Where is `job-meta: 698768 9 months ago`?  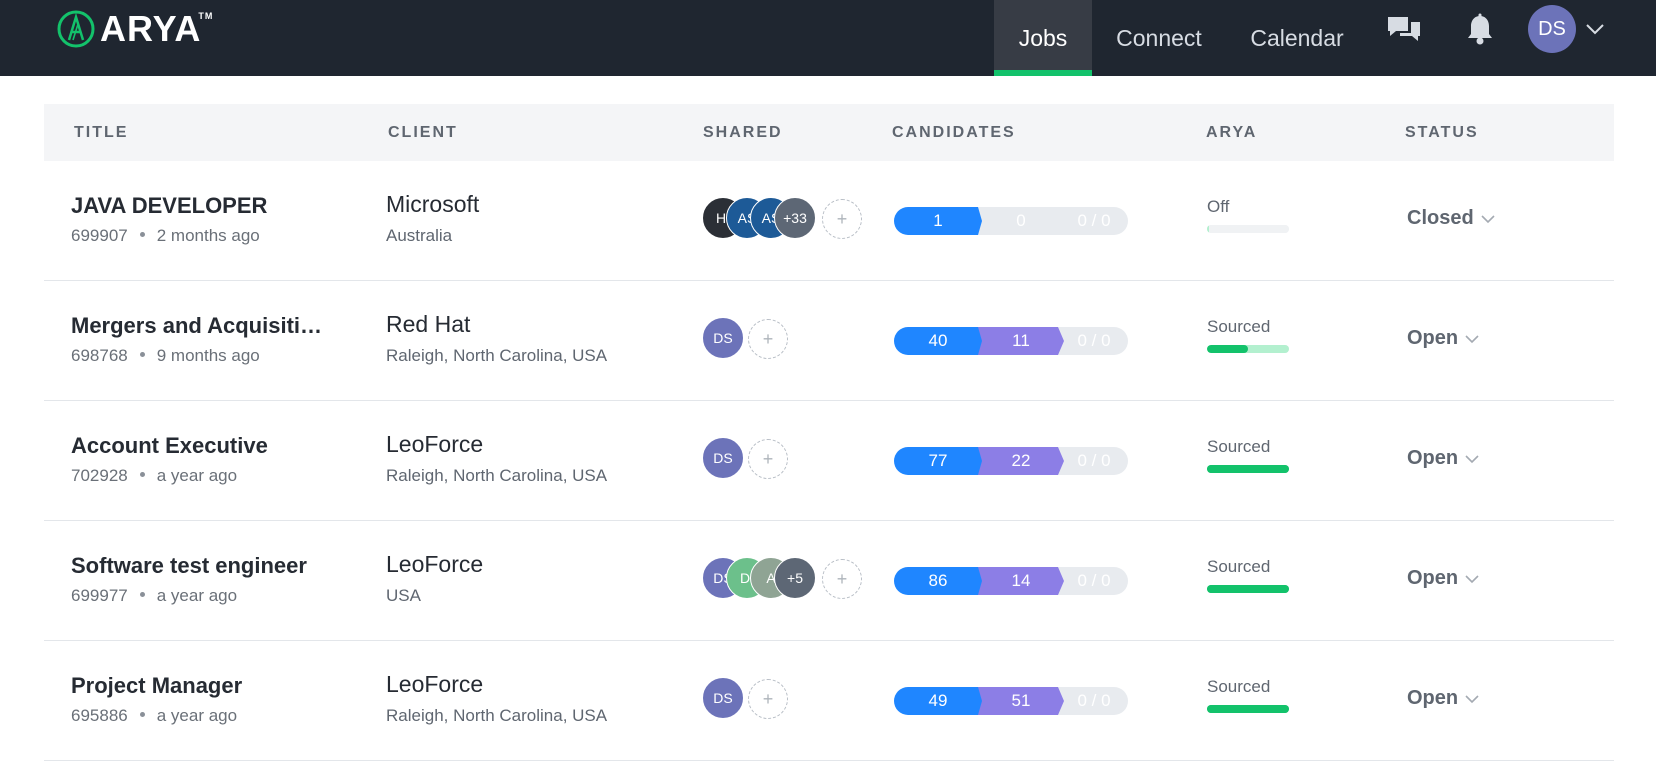 job-meta: 698768 9 months ago is located at coordinates (165, 356).